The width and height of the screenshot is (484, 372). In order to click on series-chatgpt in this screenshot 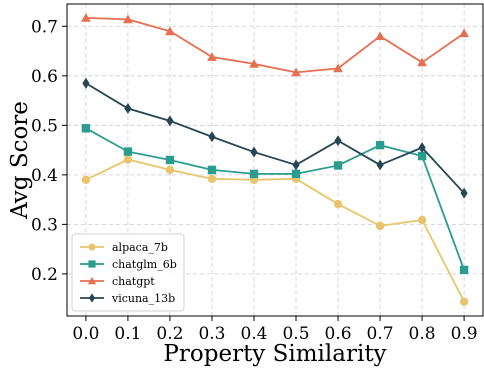, I will do `click(275, 45)`.